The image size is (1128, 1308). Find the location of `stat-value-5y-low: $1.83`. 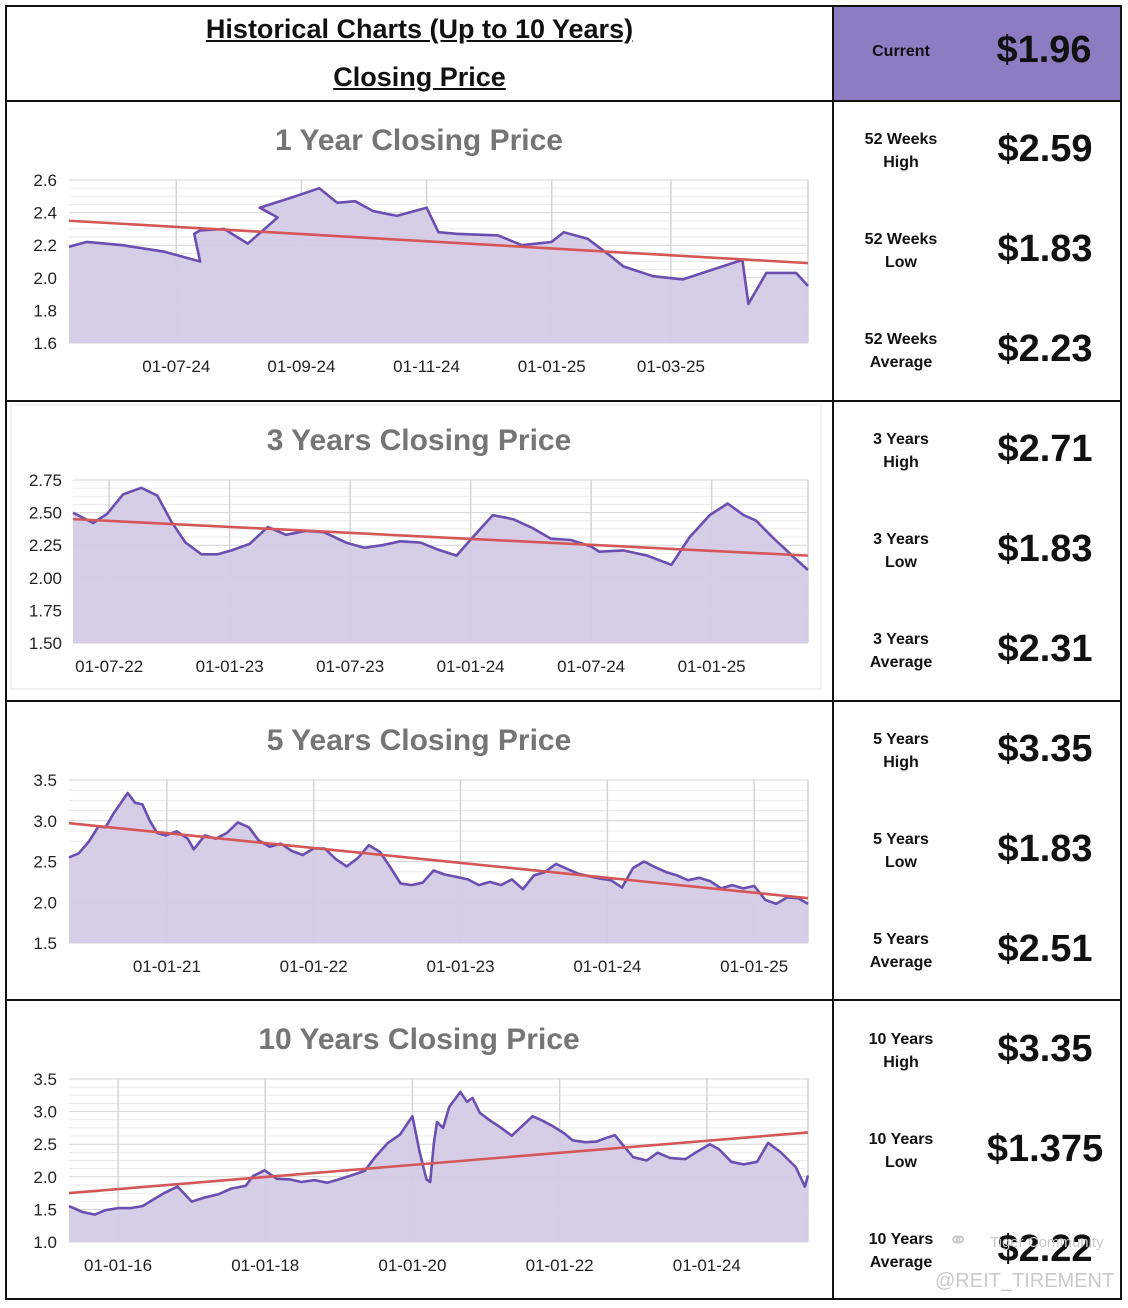

stat-value-5y-low: $1.83 is located at coordinates (1045, 849).